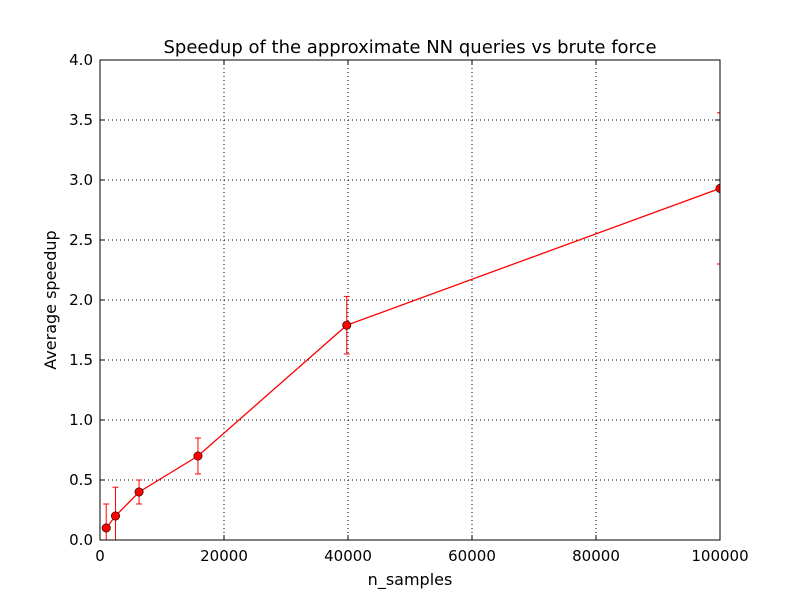 The height and width of the screenshot is (600, 800). I want to click on x-axis-label: n_samples, so click(410, 580).